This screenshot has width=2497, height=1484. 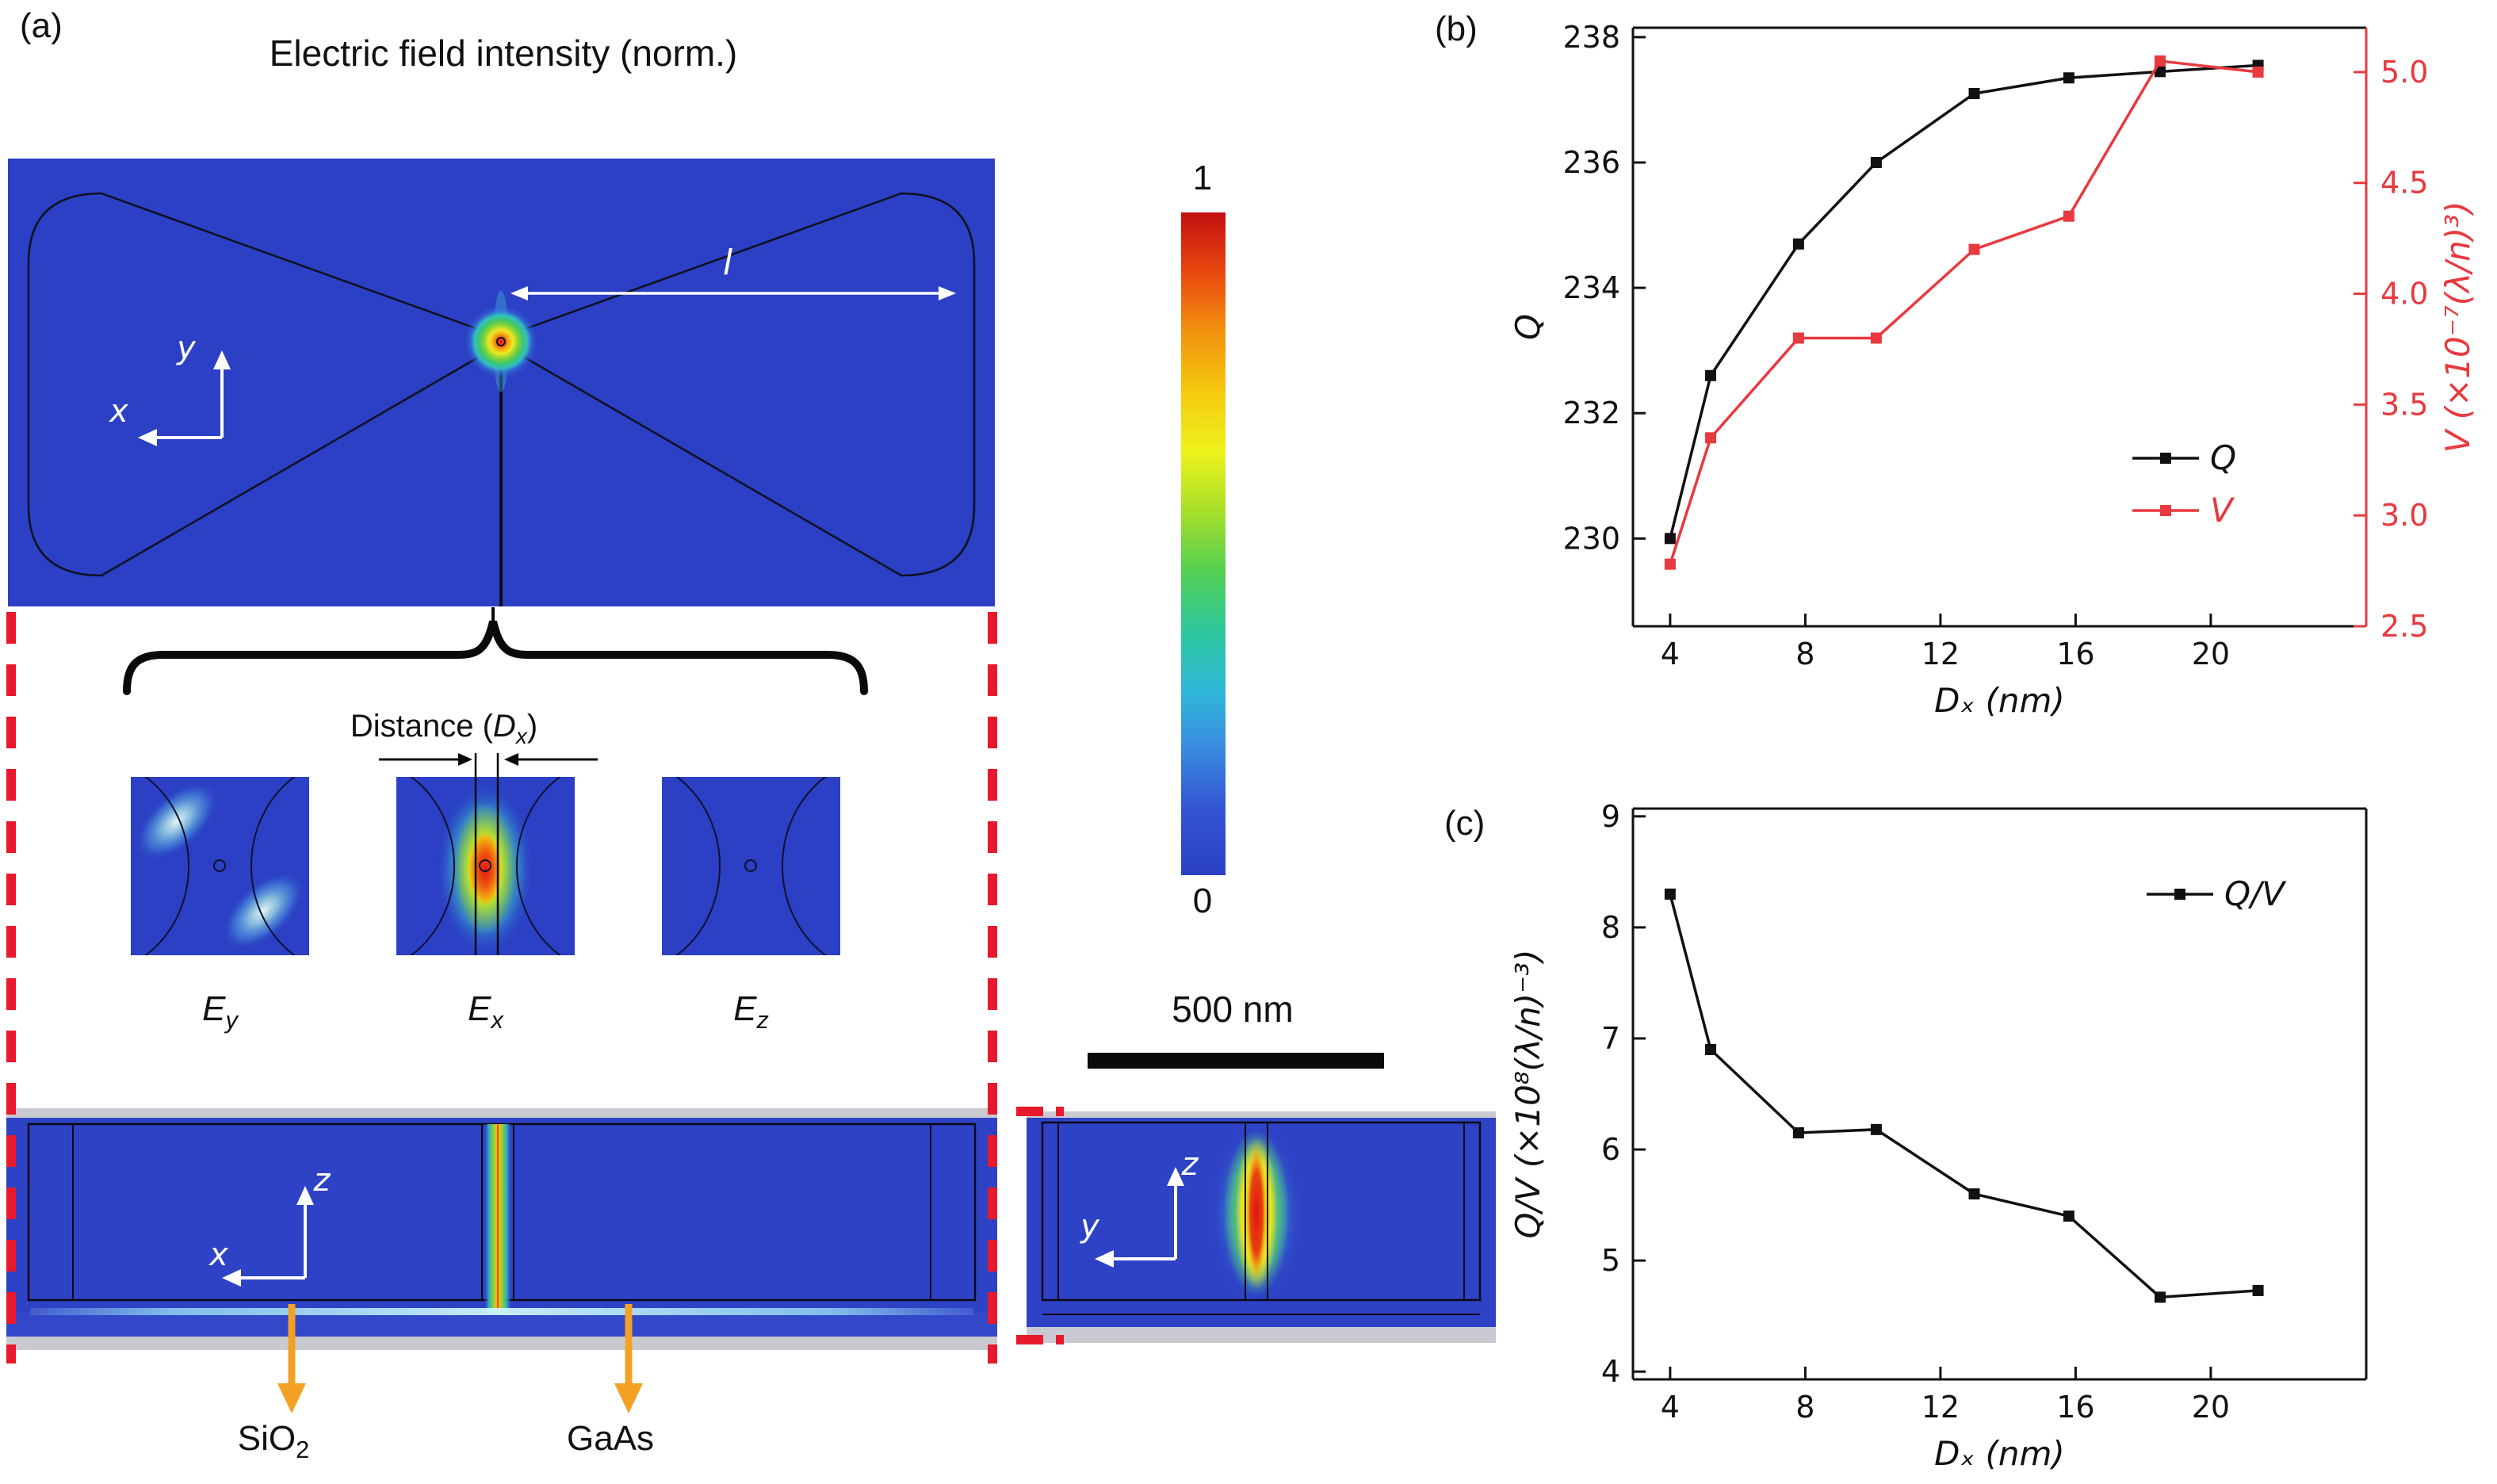 I want to click on field-map-top-view: l y x, so click(x=501, y=382).